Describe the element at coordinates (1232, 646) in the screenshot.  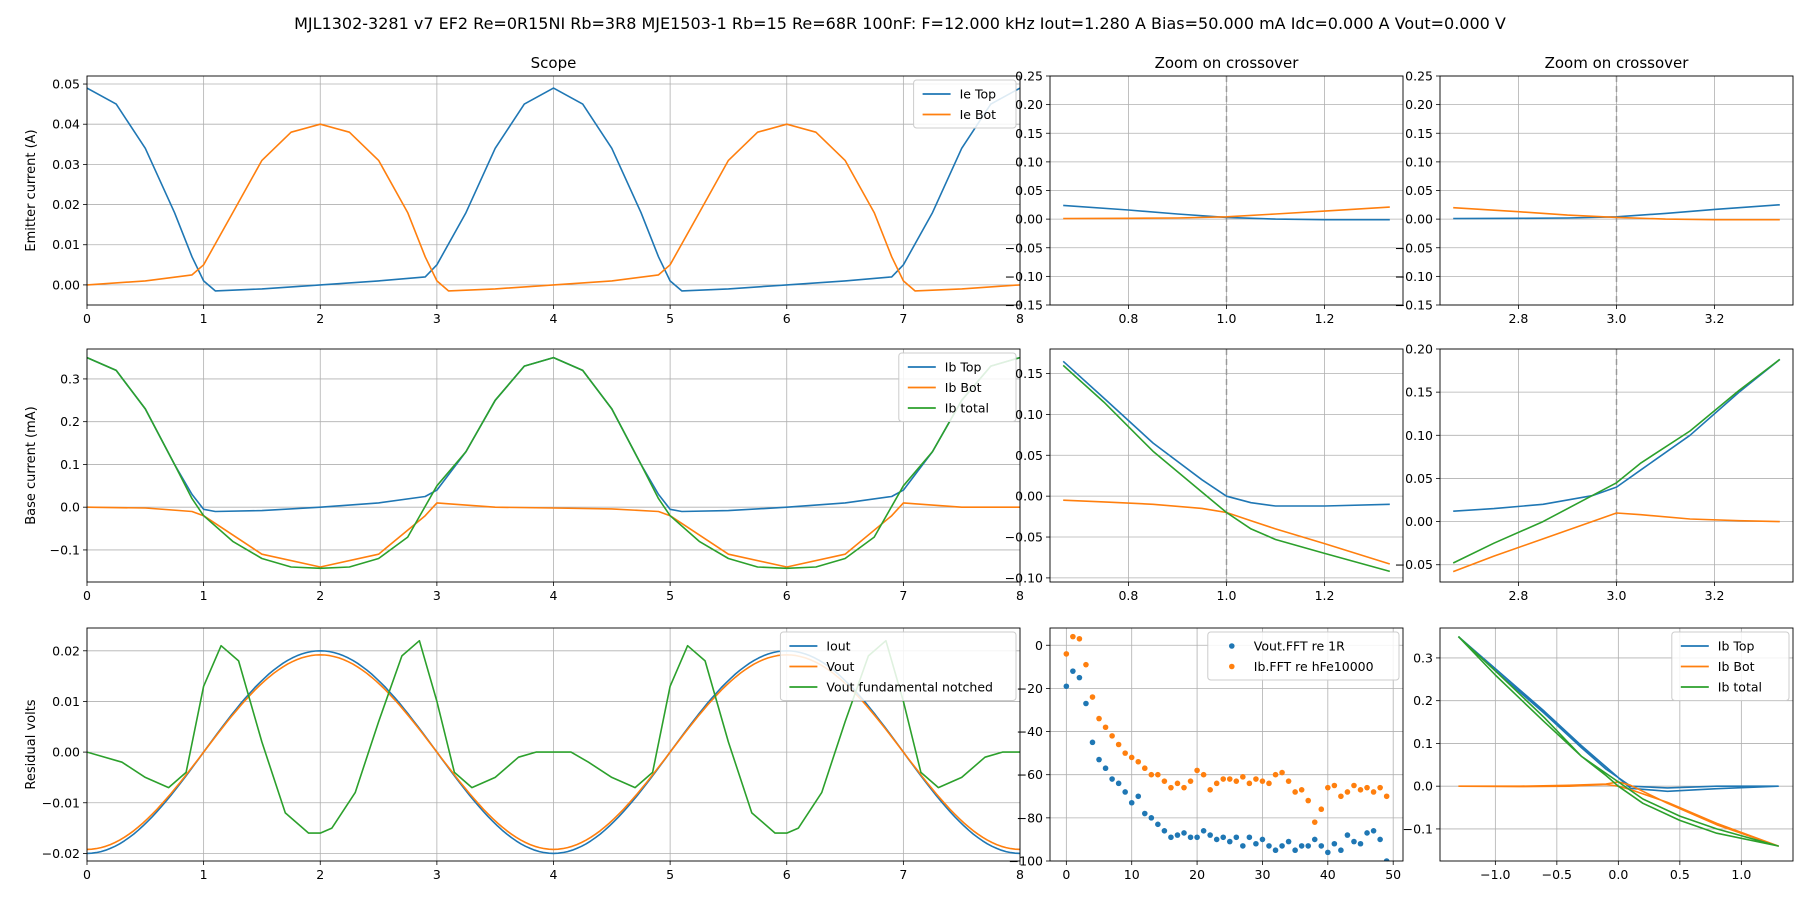
I see `legend-marker` at that location.